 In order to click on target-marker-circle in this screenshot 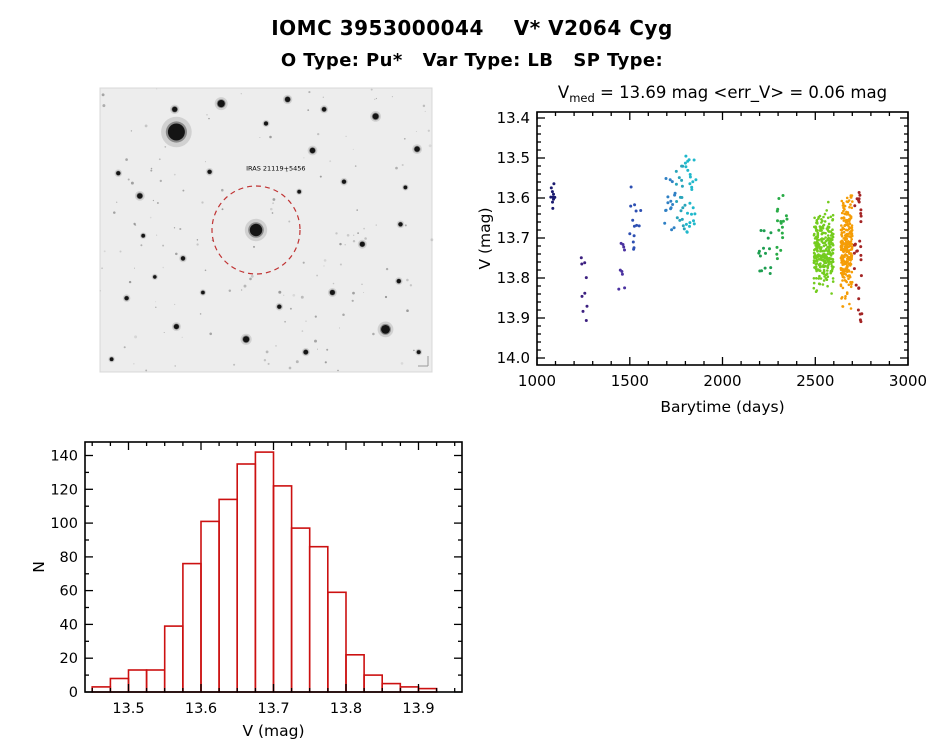, I will do `click(256, 230)`.